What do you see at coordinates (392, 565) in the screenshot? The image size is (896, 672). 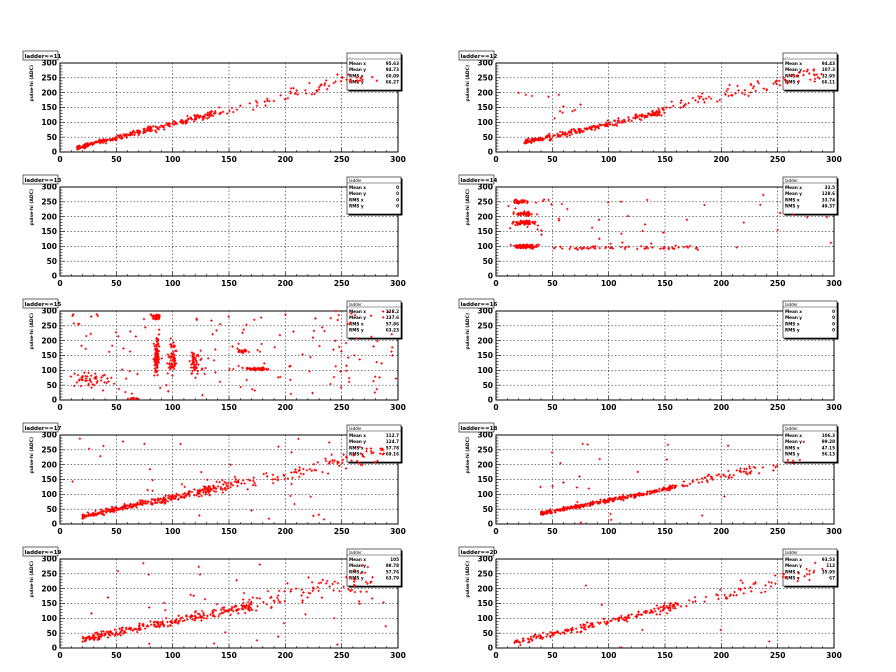 I see `stats-value: 98.78` at bounding box center [392, 565].